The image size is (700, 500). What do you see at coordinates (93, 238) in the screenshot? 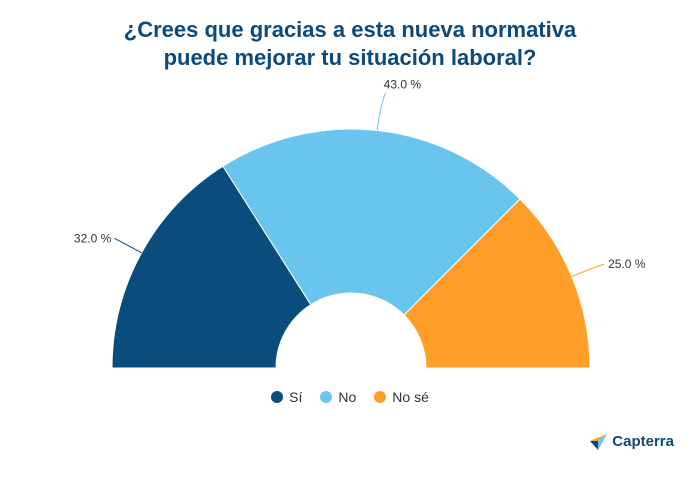
I see `data-label-si: 32.0 %` at bounding box center [93, 238].